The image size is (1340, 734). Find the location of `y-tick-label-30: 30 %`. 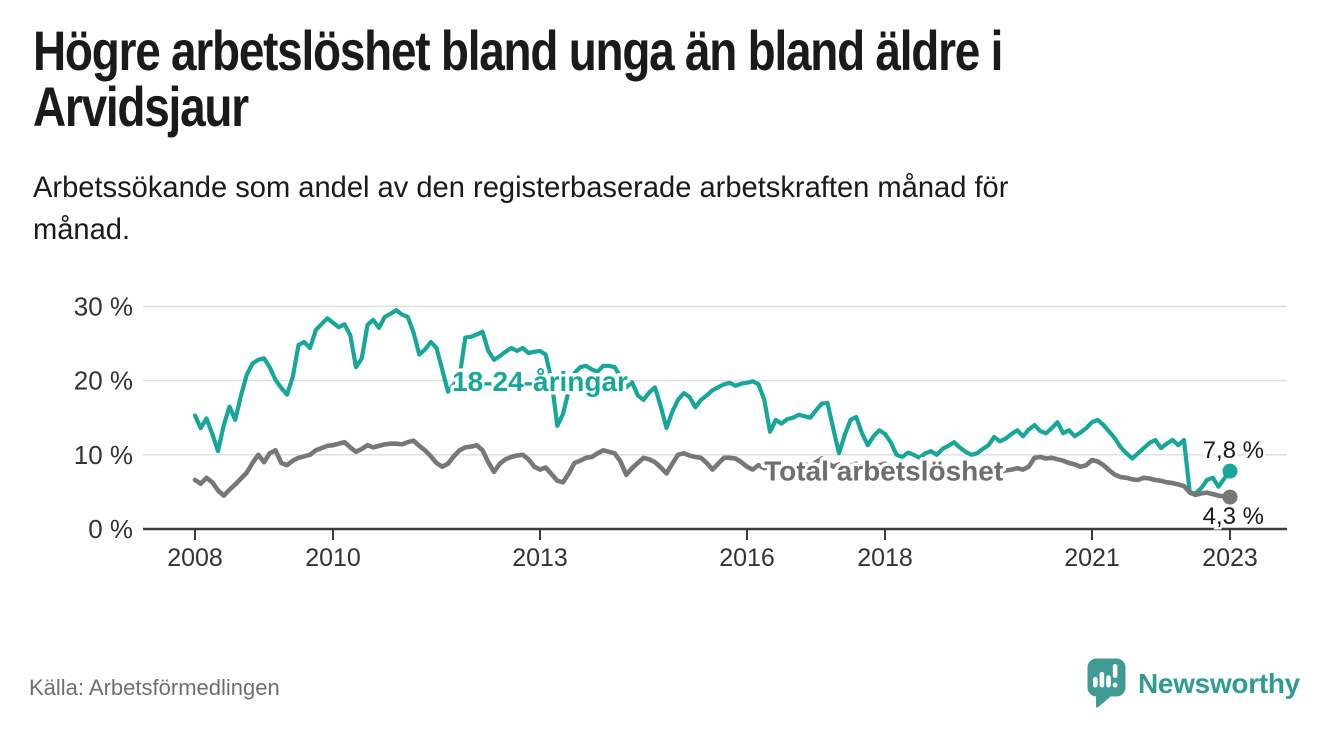

y-tick-label-30: 30 % is located at coordinates (103, 306).